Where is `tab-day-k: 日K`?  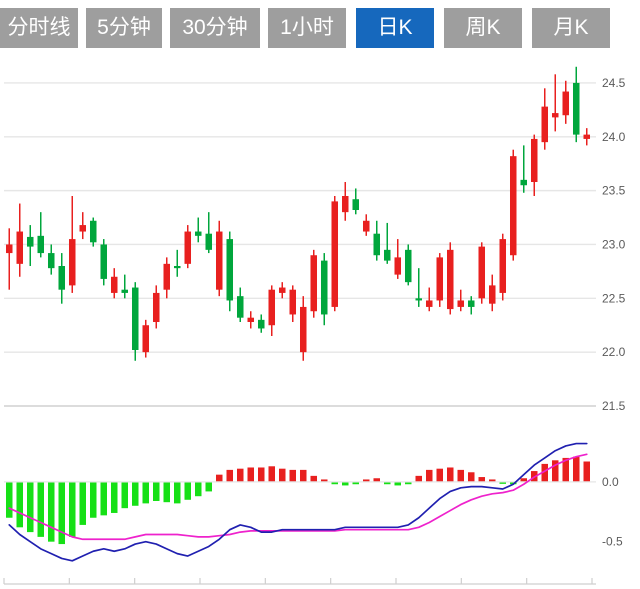
tab-day-k: 日K is located at coordinates (395, 28).